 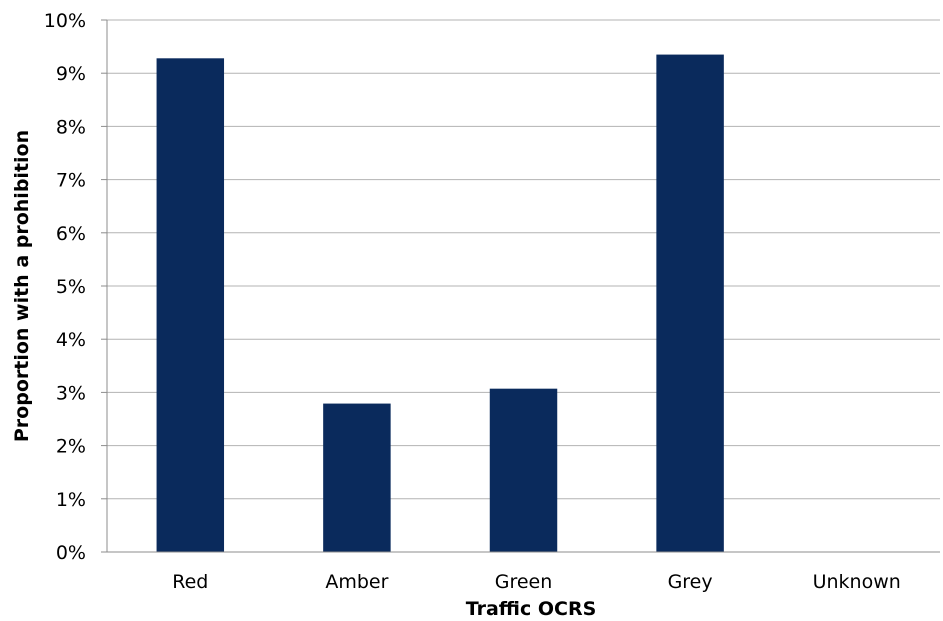 What do you see at coordinates (22, 286) in the screenshot?
I see `y-axis-title: Proportion with a prohibition` at bounding box center [22, 286].